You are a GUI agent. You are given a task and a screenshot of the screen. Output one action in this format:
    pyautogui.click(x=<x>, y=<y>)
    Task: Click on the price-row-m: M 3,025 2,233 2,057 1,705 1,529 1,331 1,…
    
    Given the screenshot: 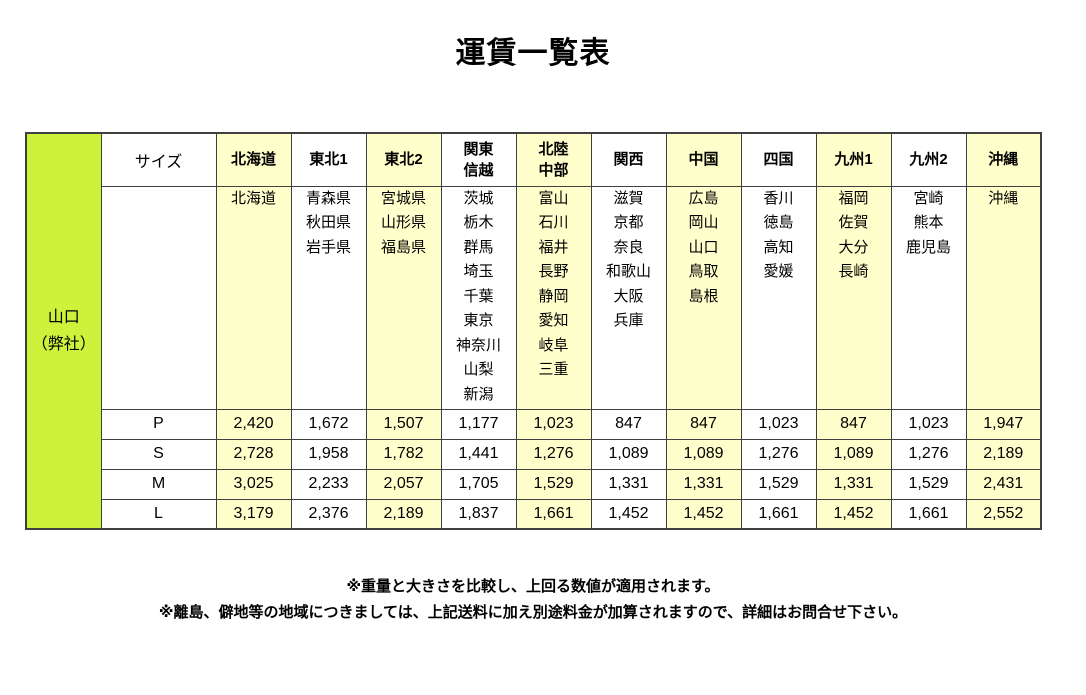 What is the action you would take?
    pyautogui.click(x=534, y=484)
    